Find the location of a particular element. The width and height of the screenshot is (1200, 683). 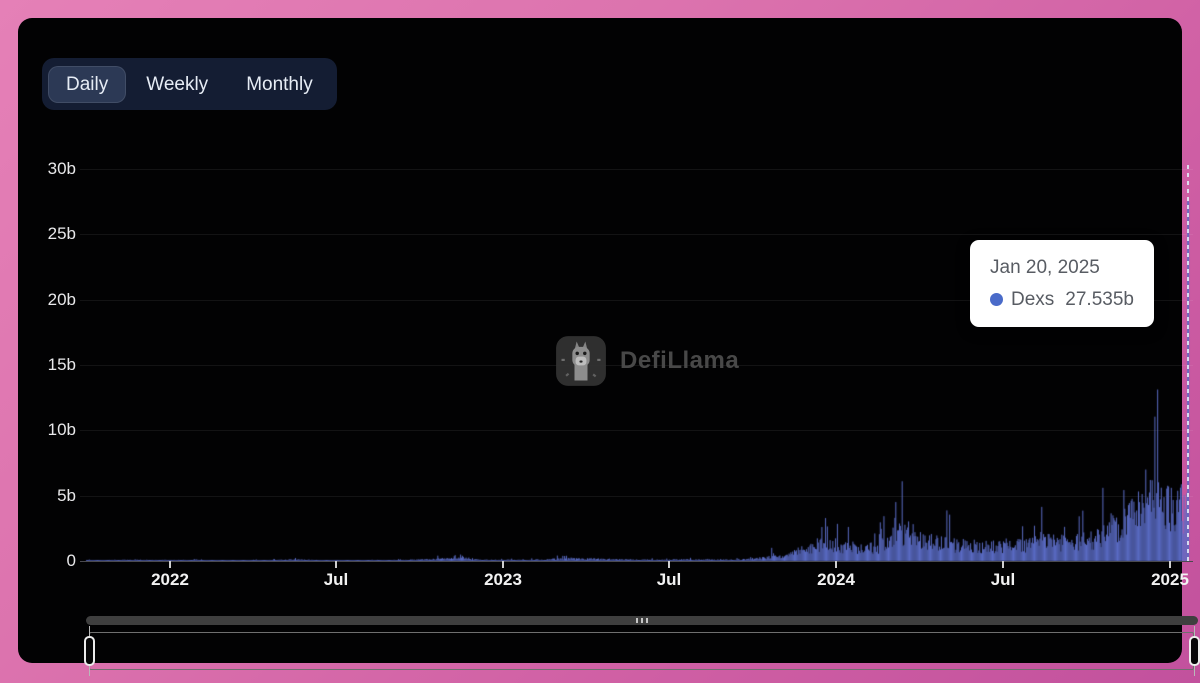

tooltip-series-name: Dexs is located at coordinates (1033, 299).